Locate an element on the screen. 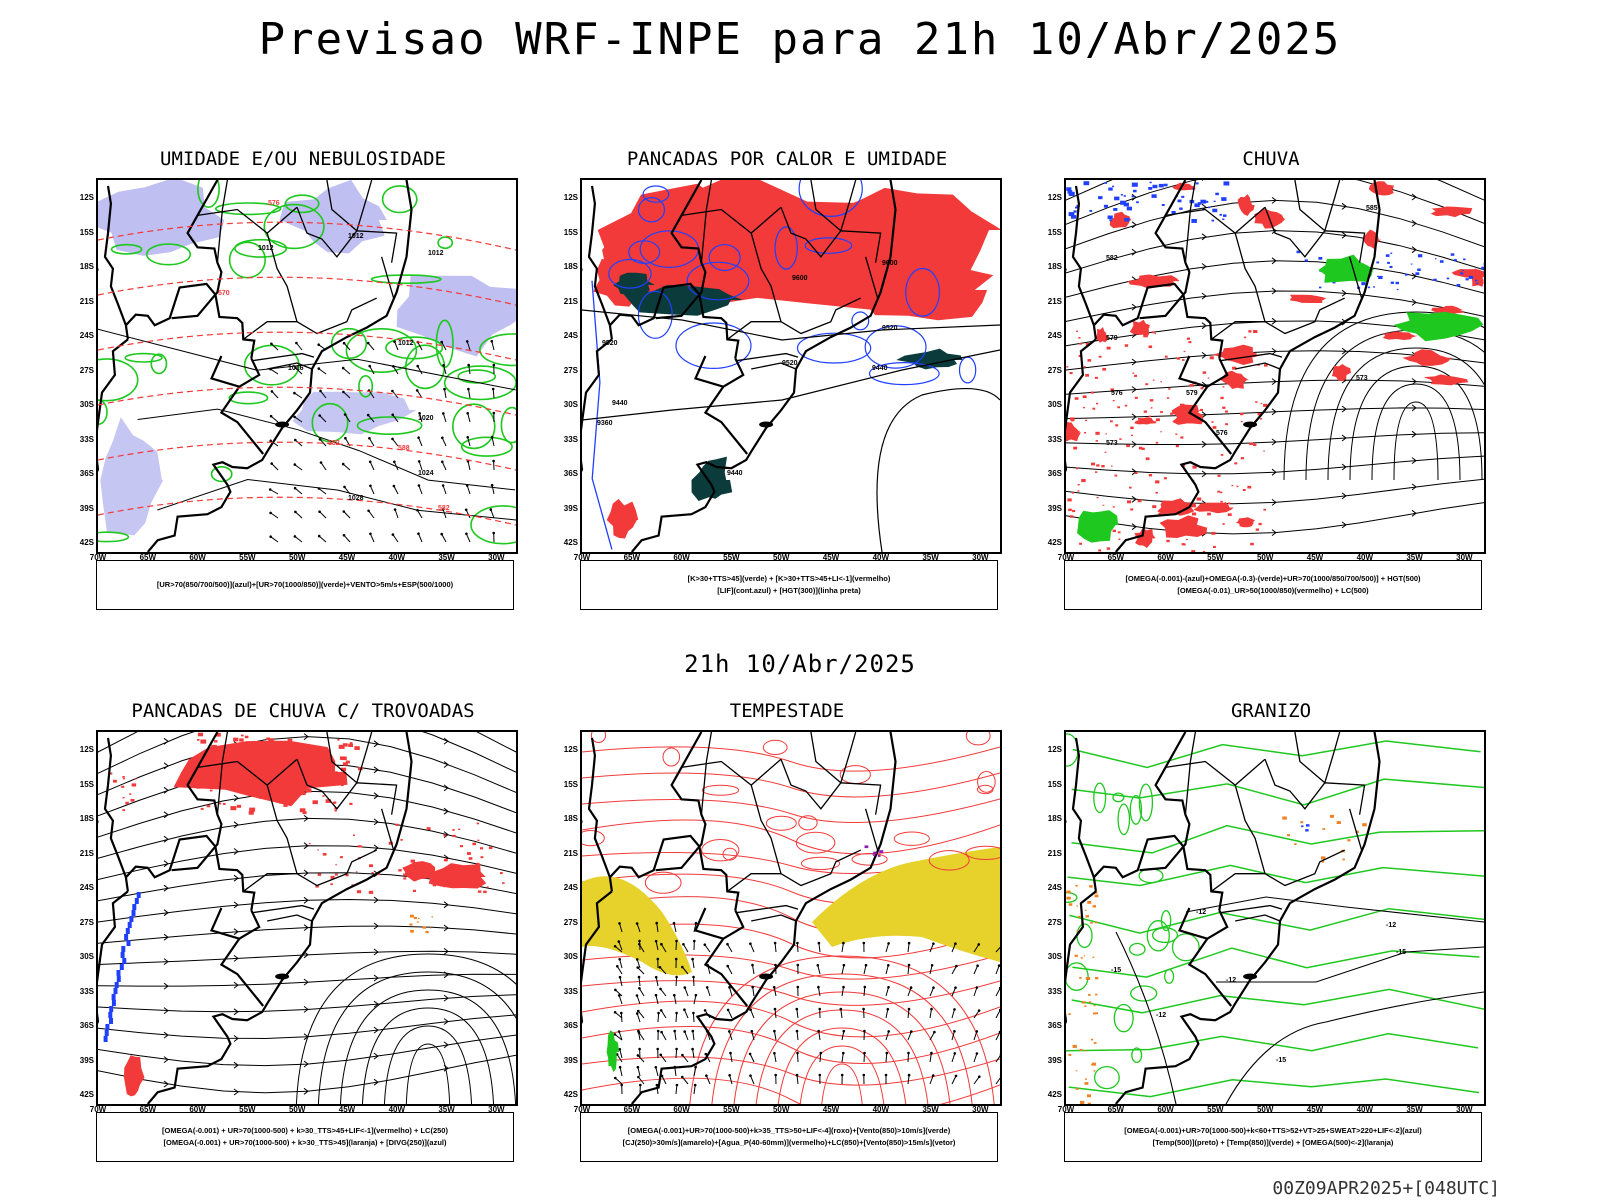 Image resolution: width=1600 pixels, height=1200 pixels. temp850-contour is located at coordinates (1124, 819).